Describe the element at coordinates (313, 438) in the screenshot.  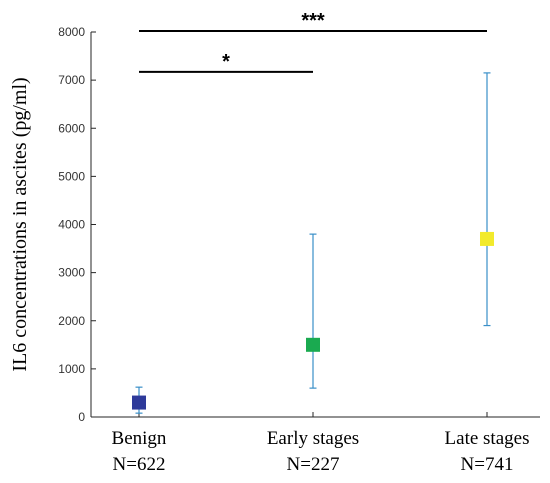
I see `x-category-label-1: Early stages` at that location.